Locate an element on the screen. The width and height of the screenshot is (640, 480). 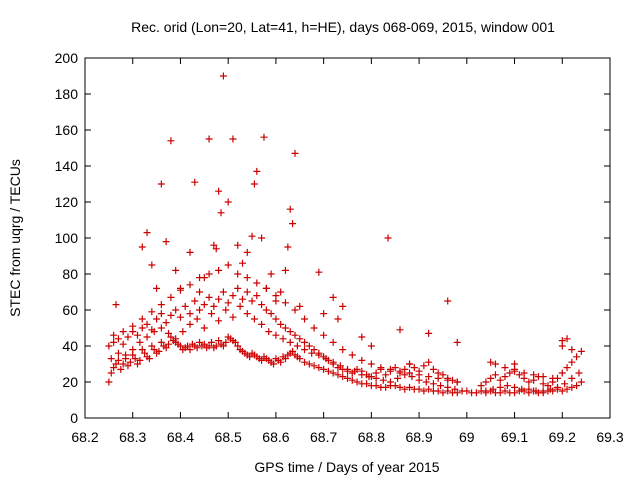
x-tick-label: 69.2 is located at coordinates (562, 437).